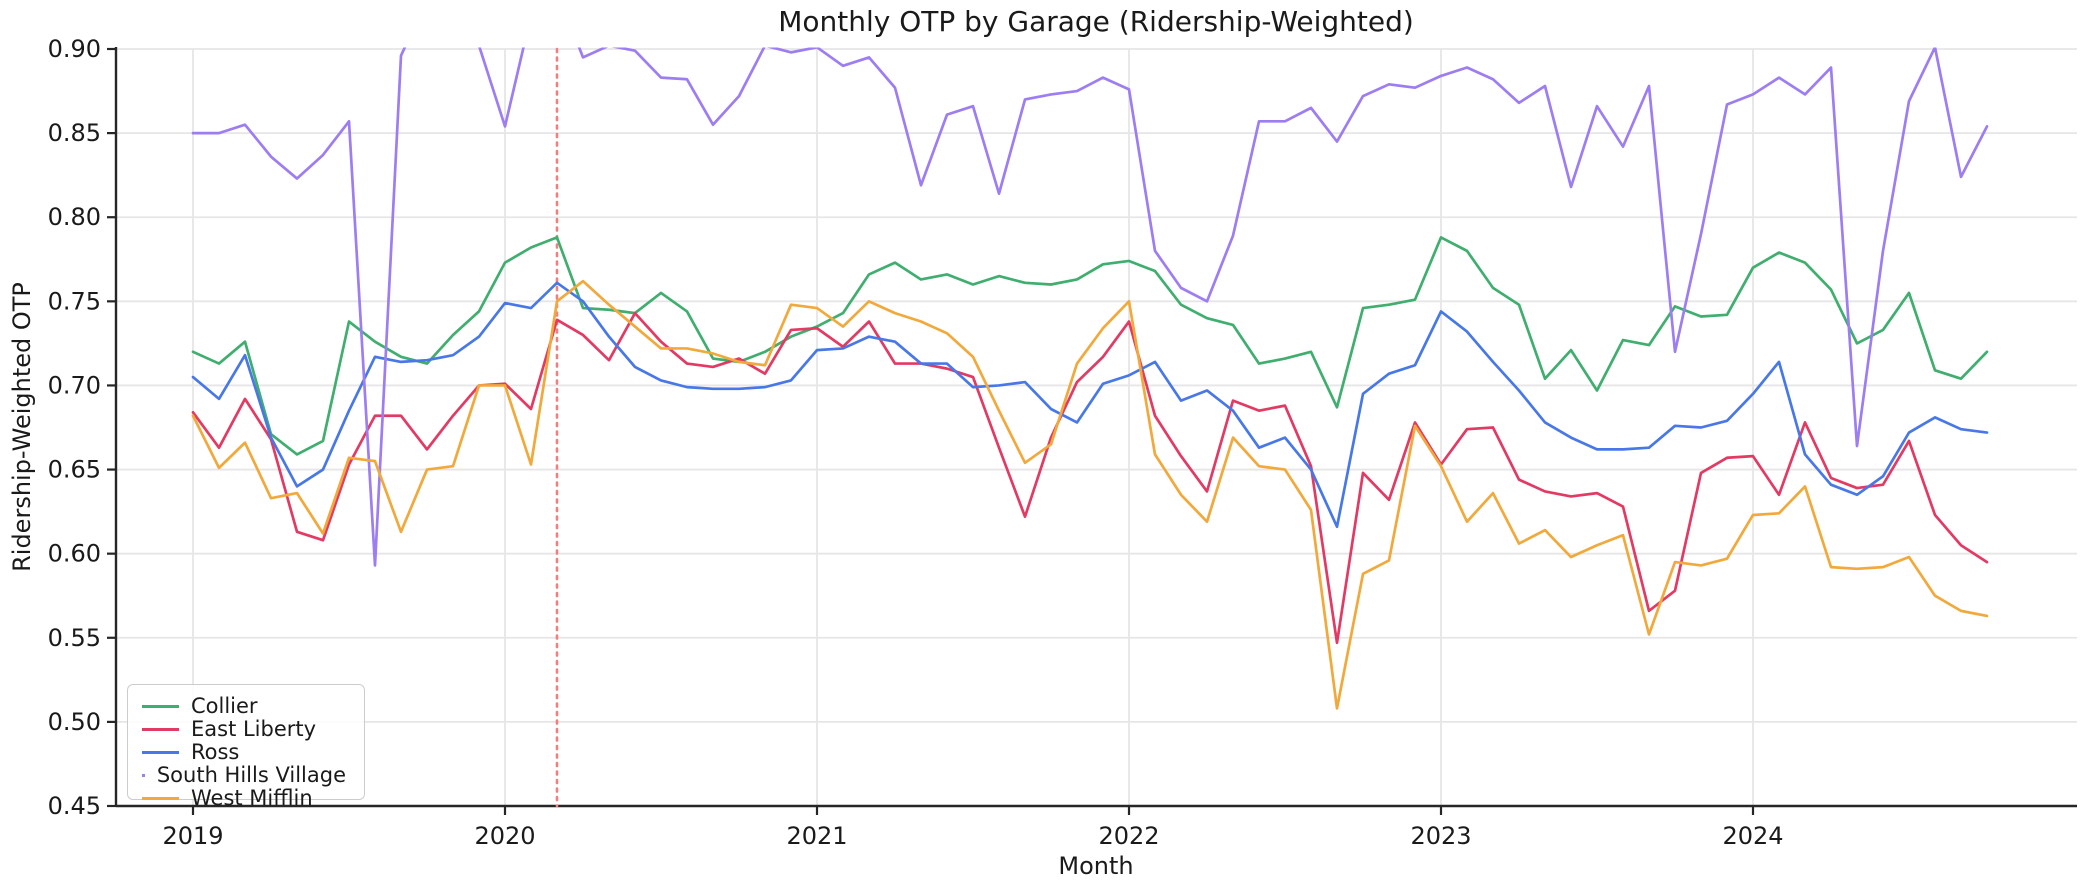 The image size is (2085, 885). Describe the element at coordinates (22, 427) in the screenshot. I see `y-axis-label: Ridership-Weighted OTP` at that location.